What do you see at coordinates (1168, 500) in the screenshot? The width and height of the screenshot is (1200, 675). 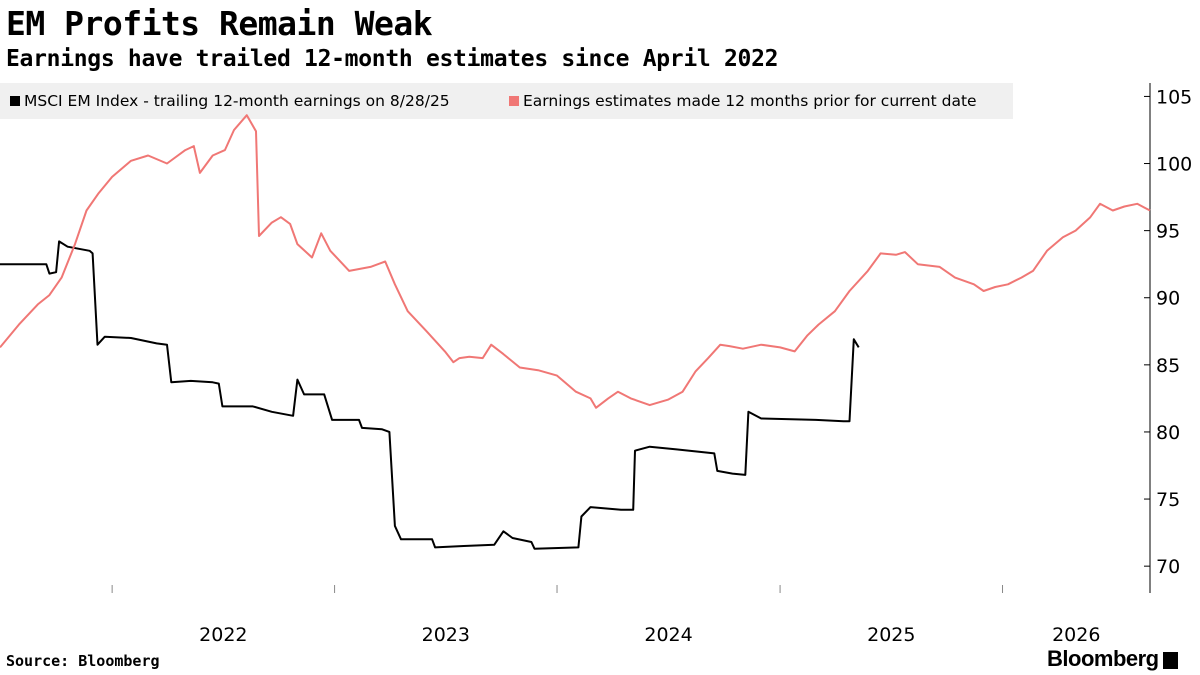 I see `y-tick-label: 75` at bounding box center [1168, 500].